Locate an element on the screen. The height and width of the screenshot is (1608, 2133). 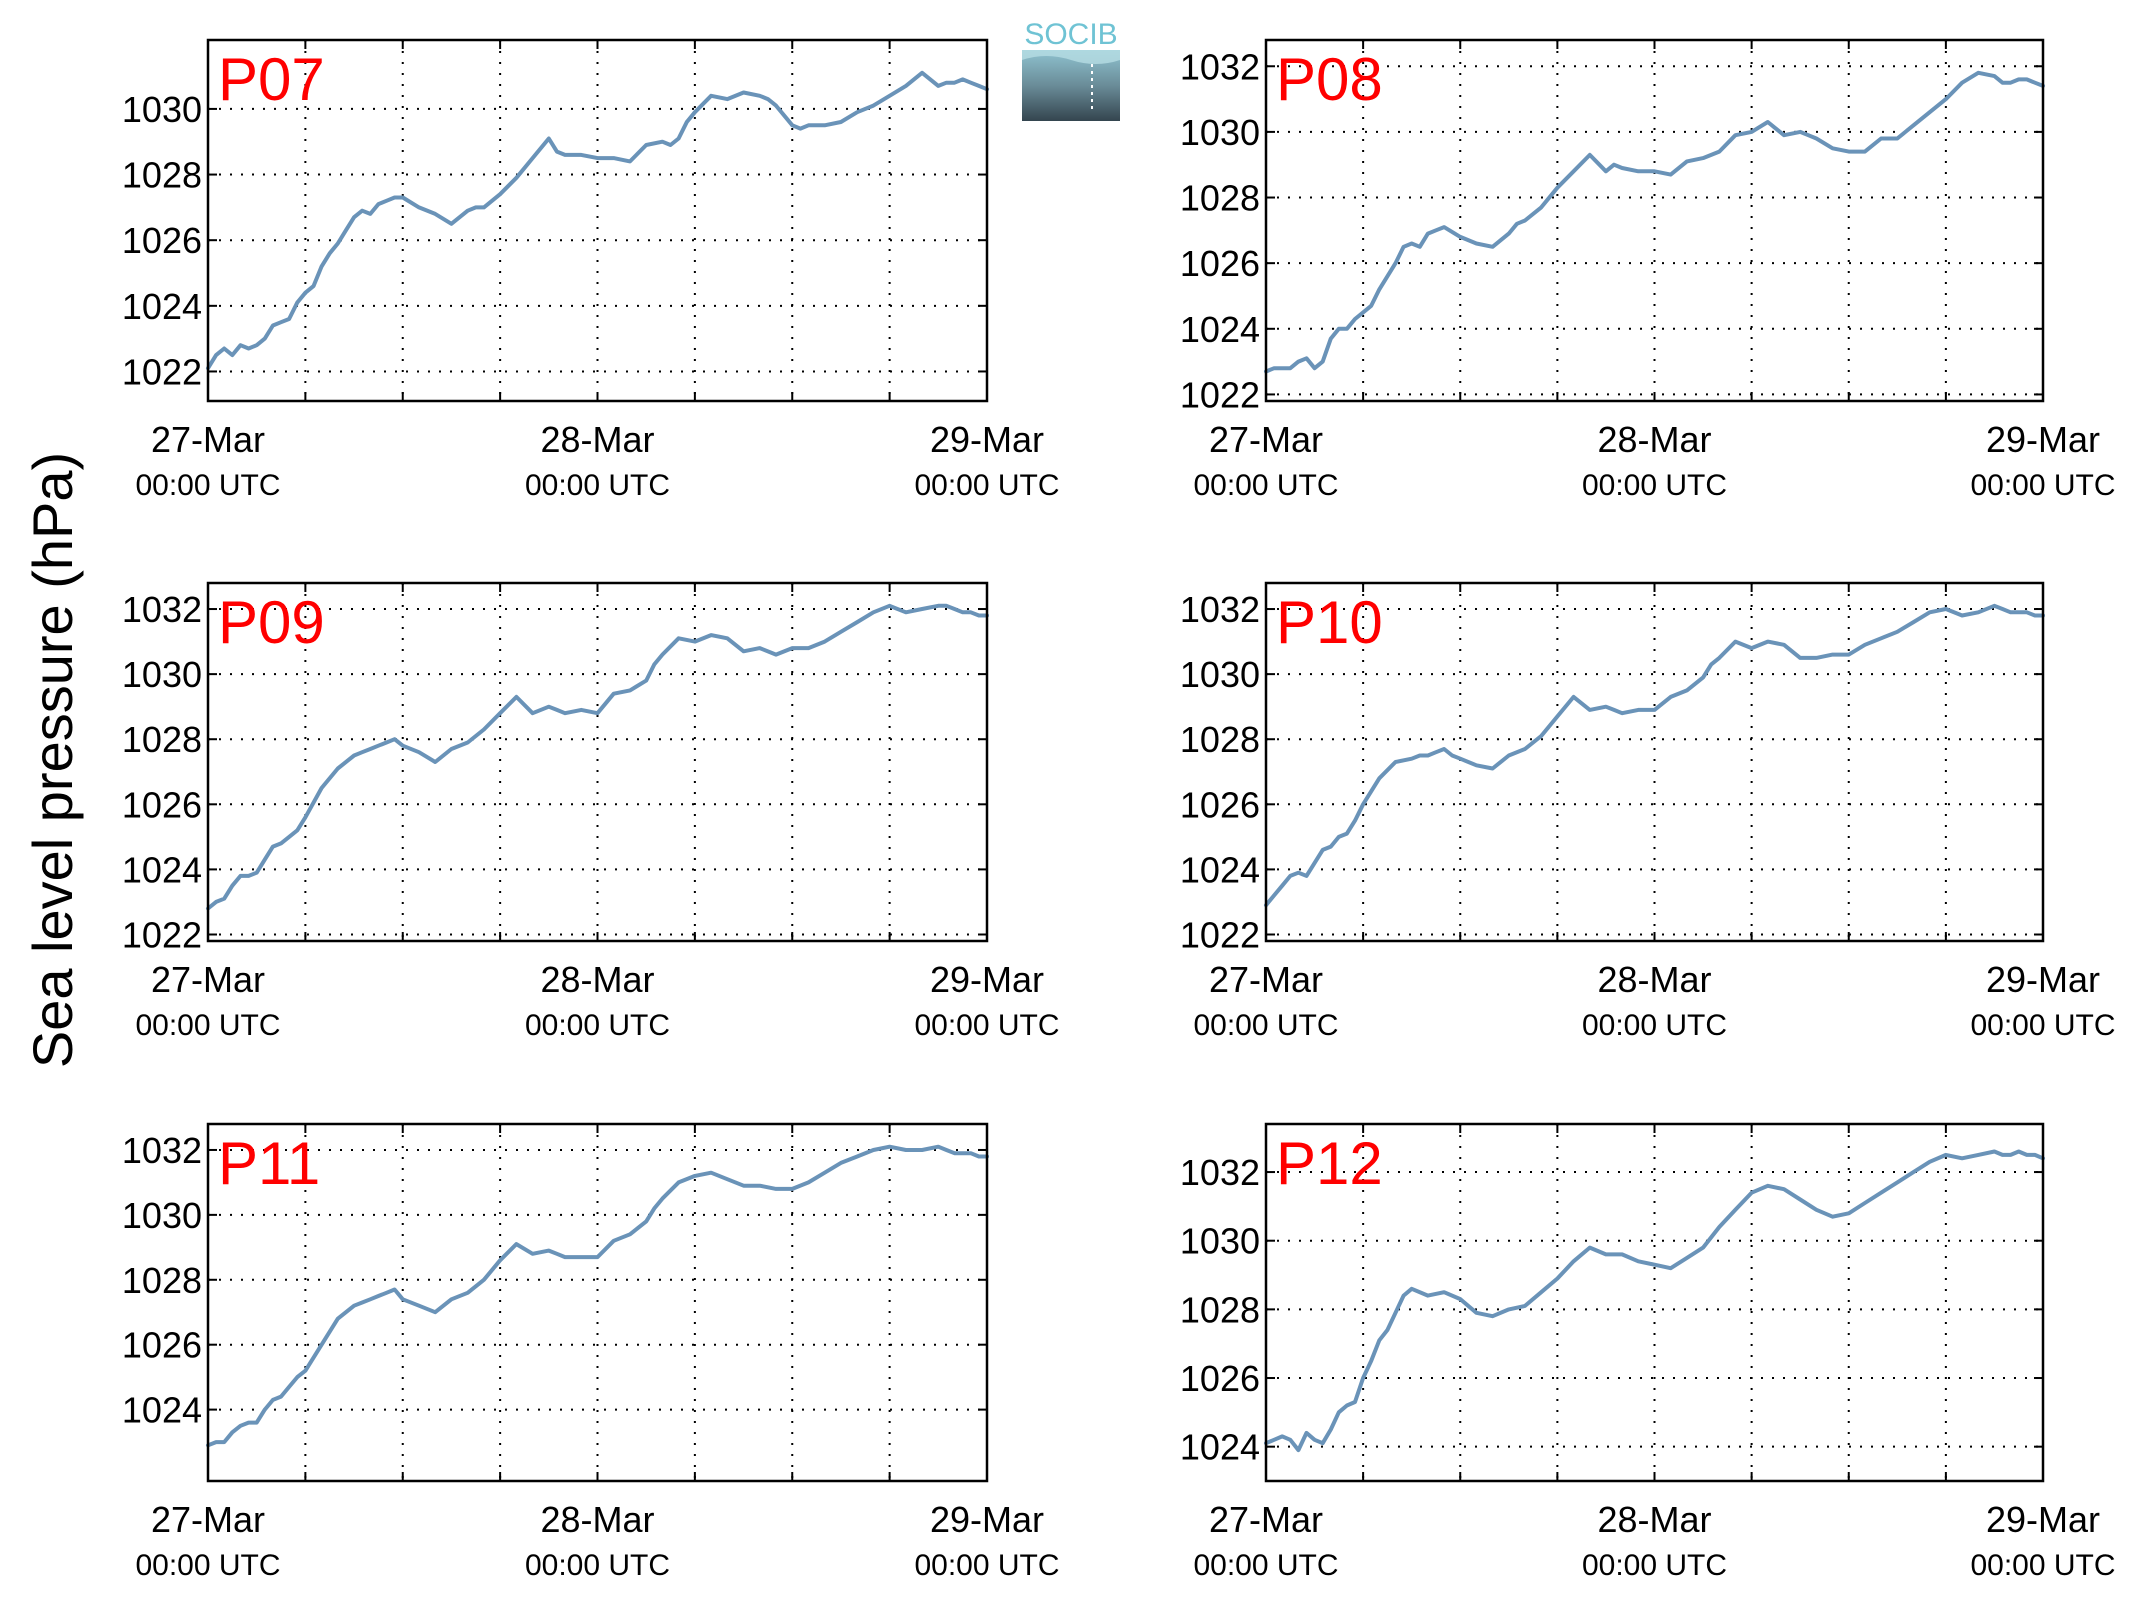
panel-title: P09 is located at coordinates (271, 622).